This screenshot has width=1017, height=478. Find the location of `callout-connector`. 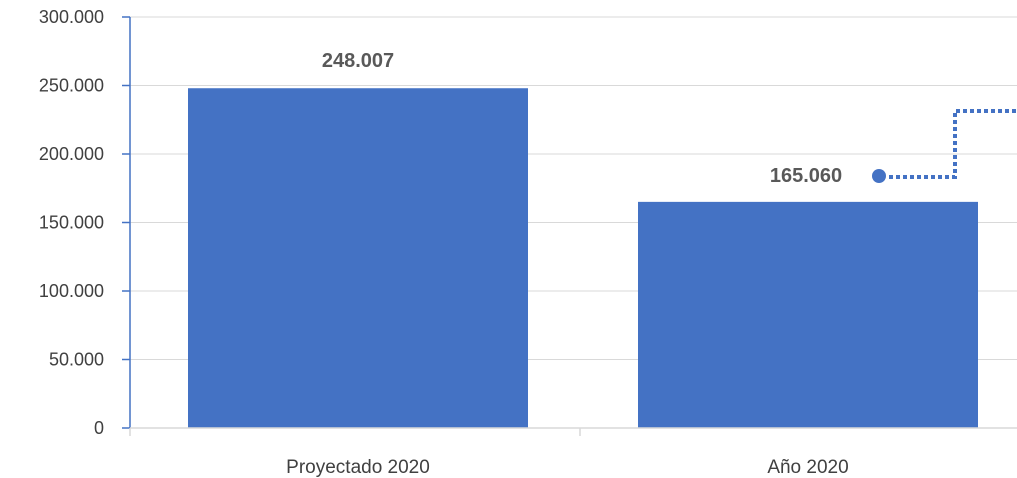

callout-connector is located at coordinates (944, 146).